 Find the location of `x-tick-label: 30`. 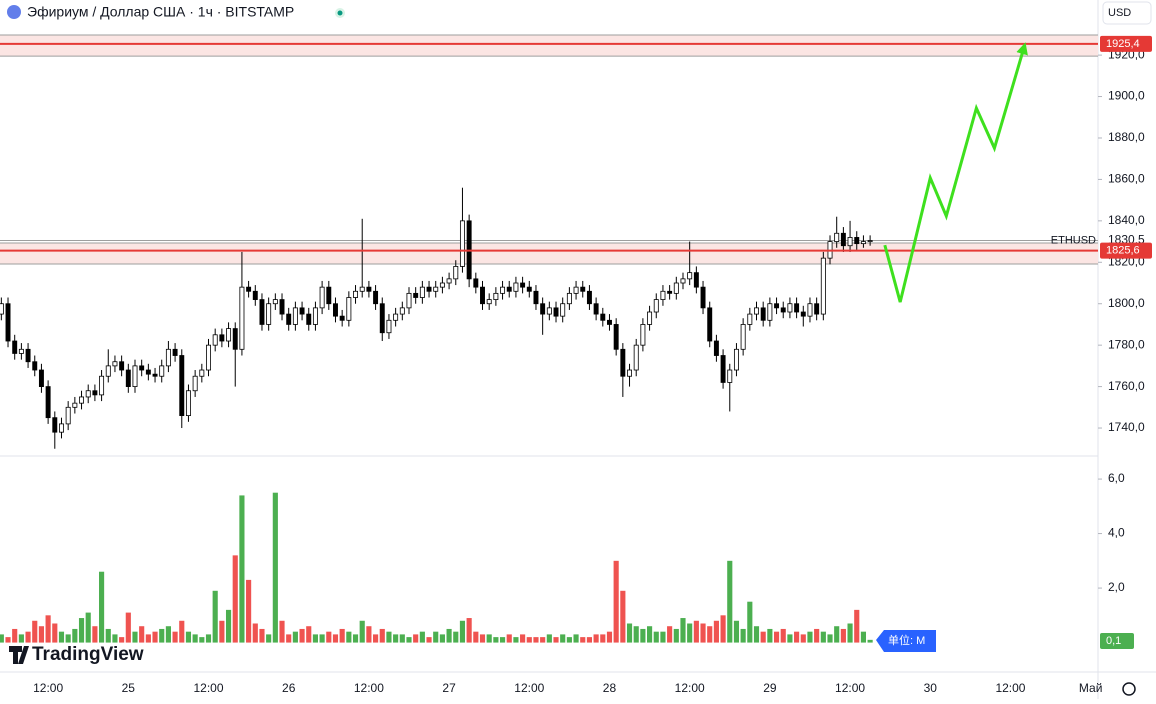

x-tick-label: 30 is located at coordinates (931, 688).